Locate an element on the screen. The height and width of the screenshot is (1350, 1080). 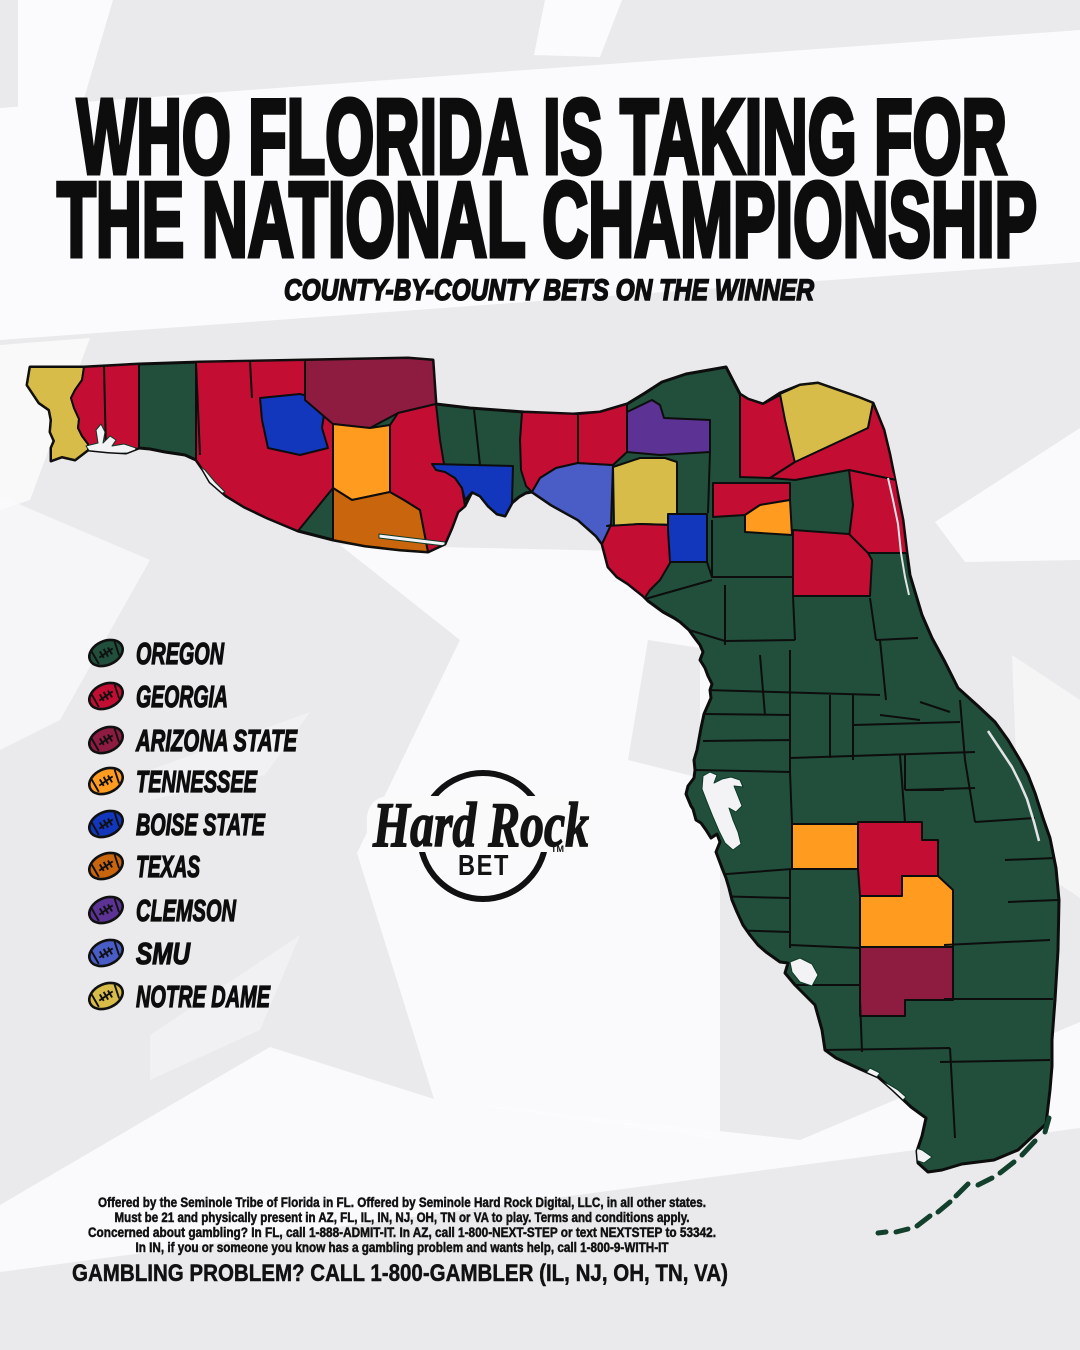
svg-text: TM is located at coordinates (557, 849).